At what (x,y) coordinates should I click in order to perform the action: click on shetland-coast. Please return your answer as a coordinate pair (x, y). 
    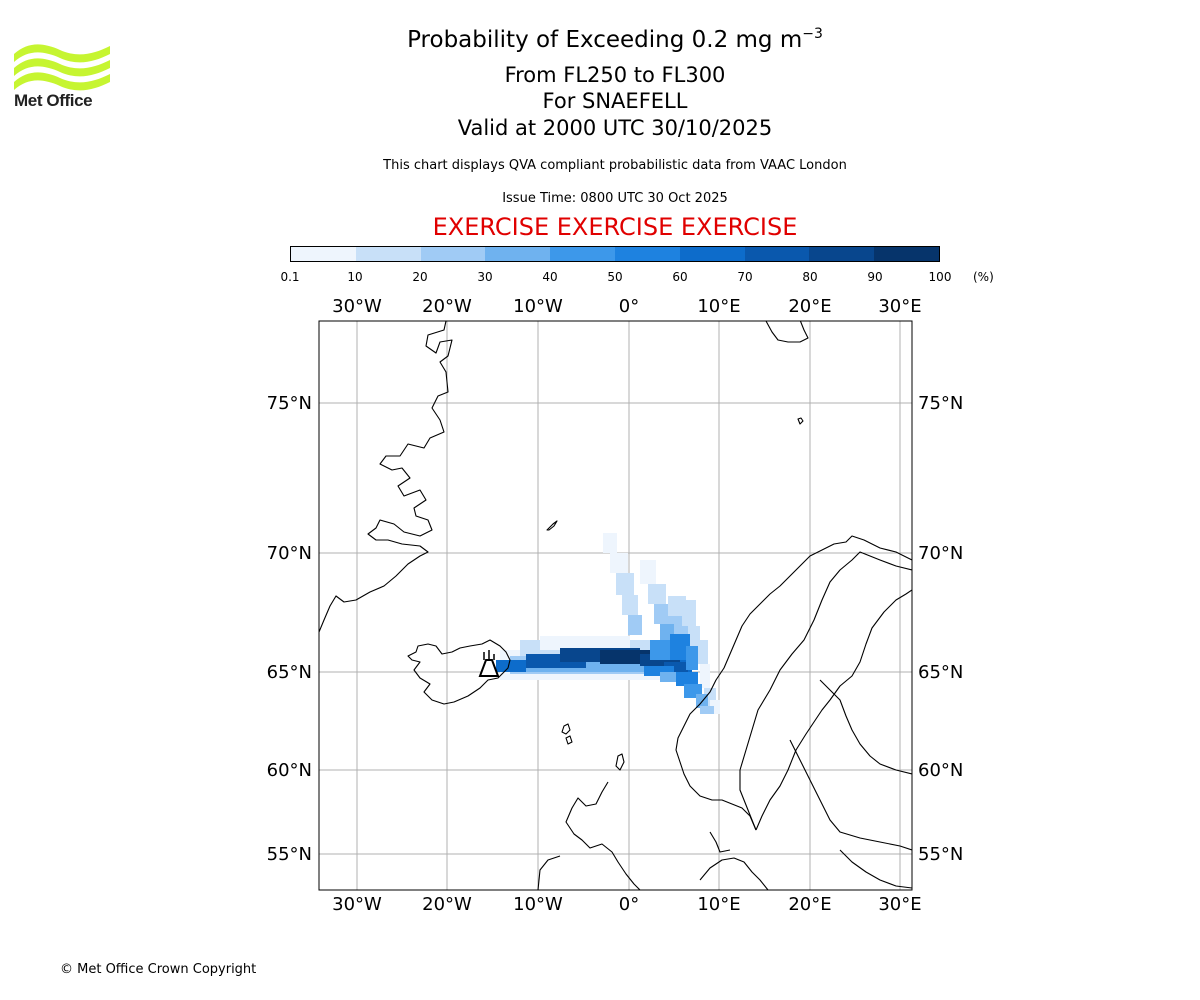
    Looking at the image, I should click on (620, 762).